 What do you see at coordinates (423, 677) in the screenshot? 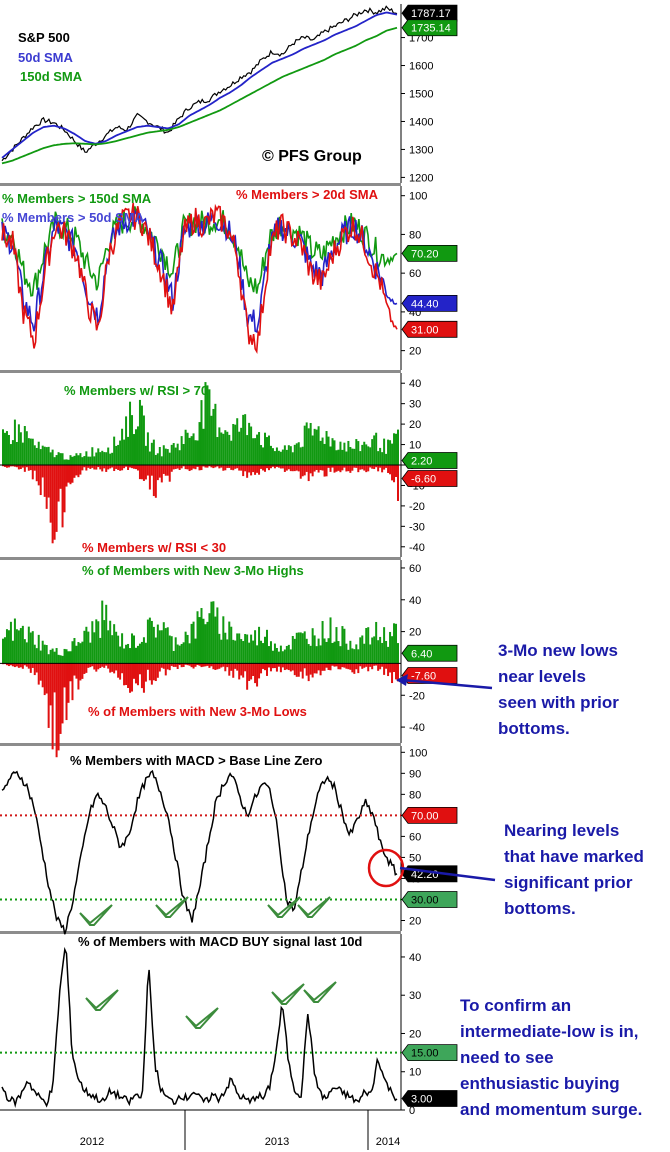
I see `new-lows-bar-tag-label: -7.60` at bounding box center [423, 677].